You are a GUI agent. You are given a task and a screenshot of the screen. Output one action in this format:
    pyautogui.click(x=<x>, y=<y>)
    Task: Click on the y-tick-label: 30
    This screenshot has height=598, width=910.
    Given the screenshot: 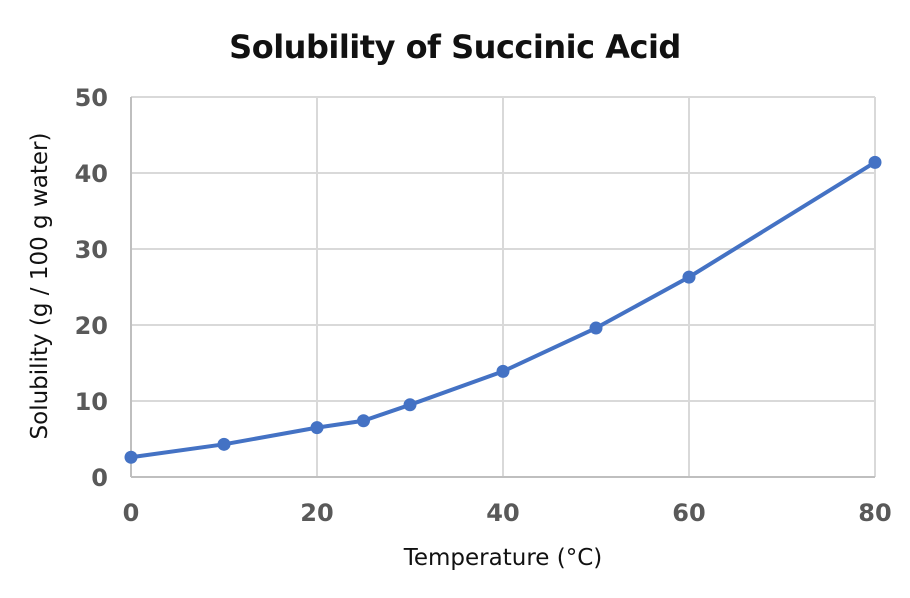 What is the action you would take?
    pyautogui.click(x=91, y=250)
    